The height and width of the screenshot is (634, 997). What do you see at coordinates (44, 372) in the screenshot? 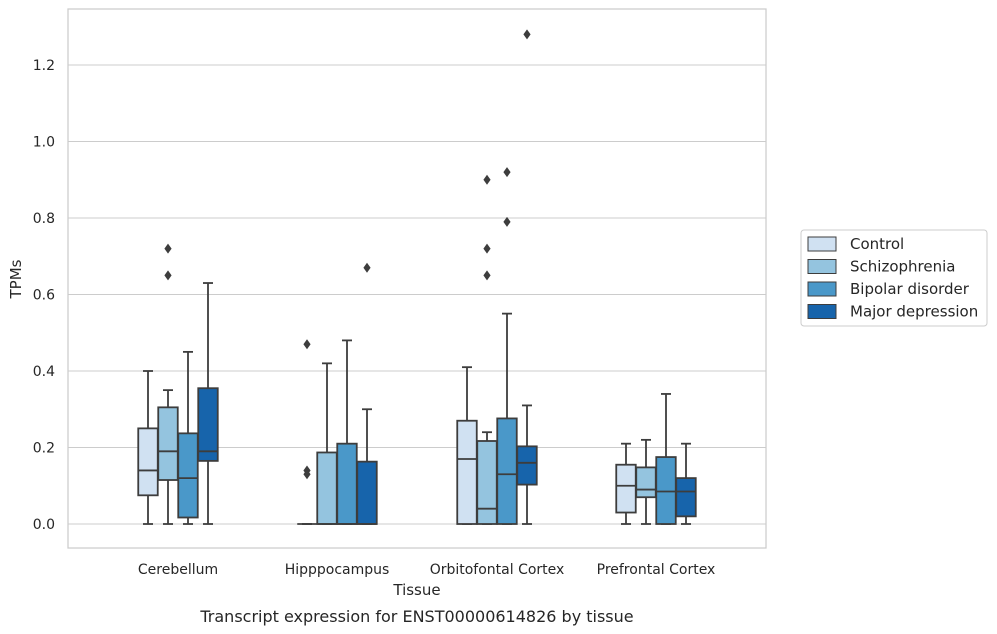
I see `y-tick-label: 0.4` at bounding box center [44, 372].